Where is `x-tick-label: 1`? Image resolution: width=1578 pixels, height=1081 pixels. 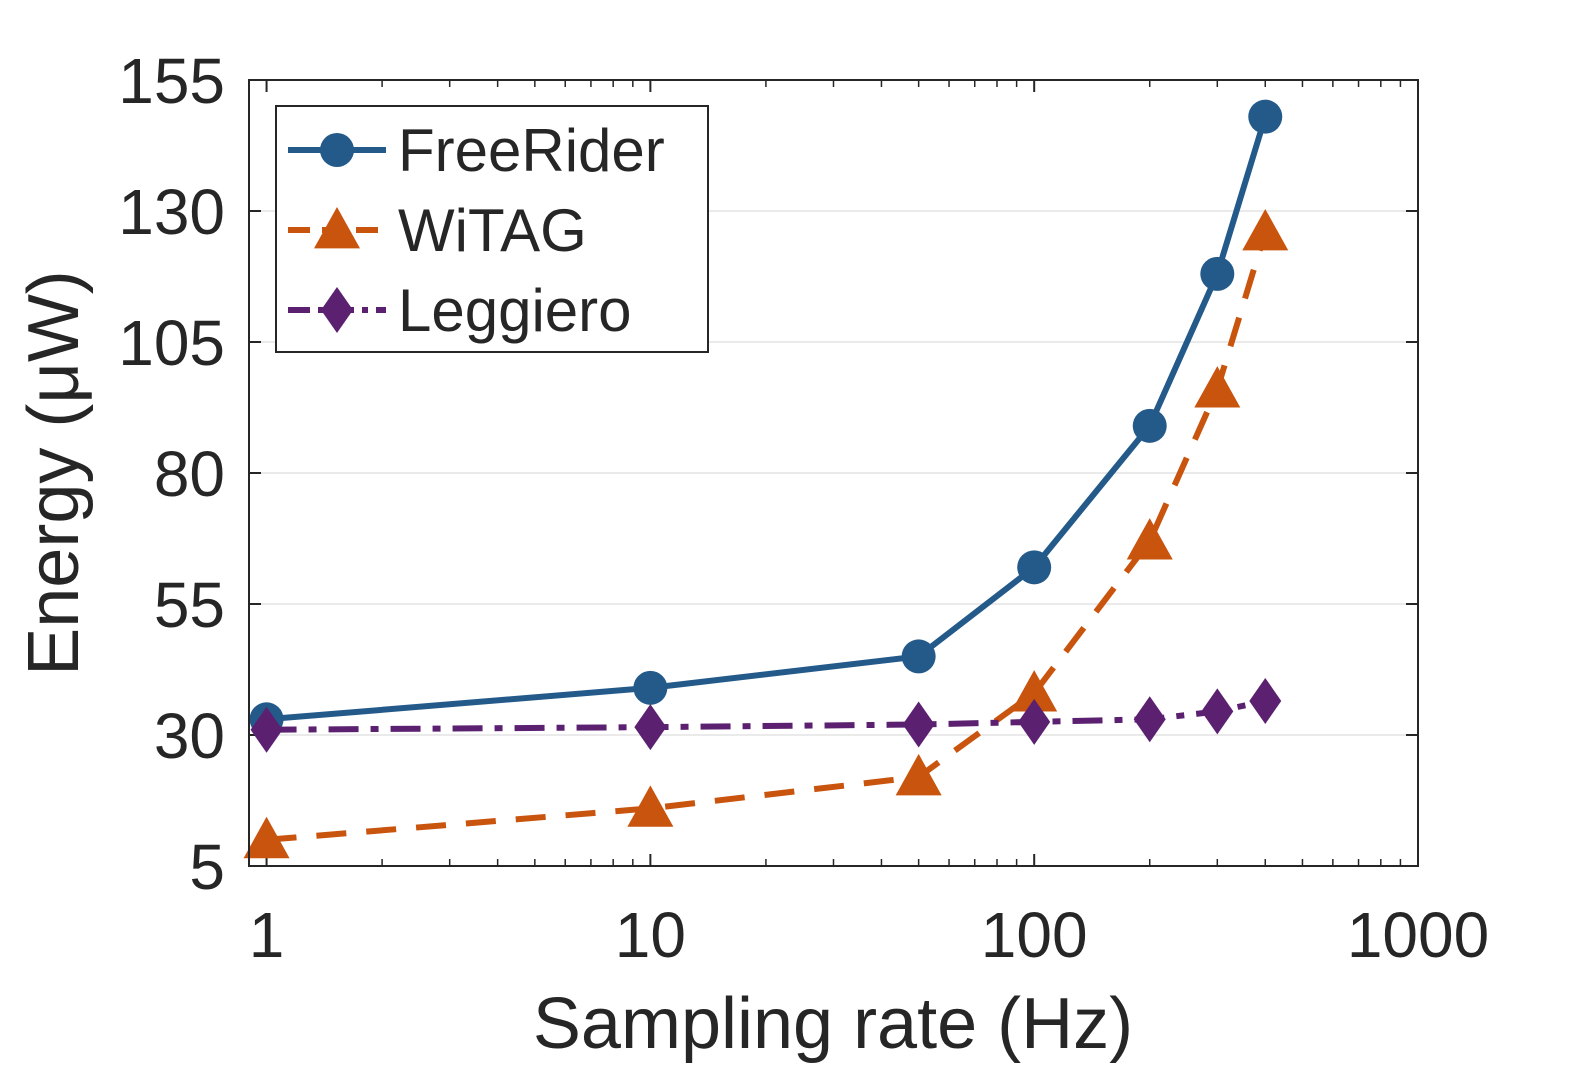 x-tick-label: 1 is located at coordinates (267, 935).